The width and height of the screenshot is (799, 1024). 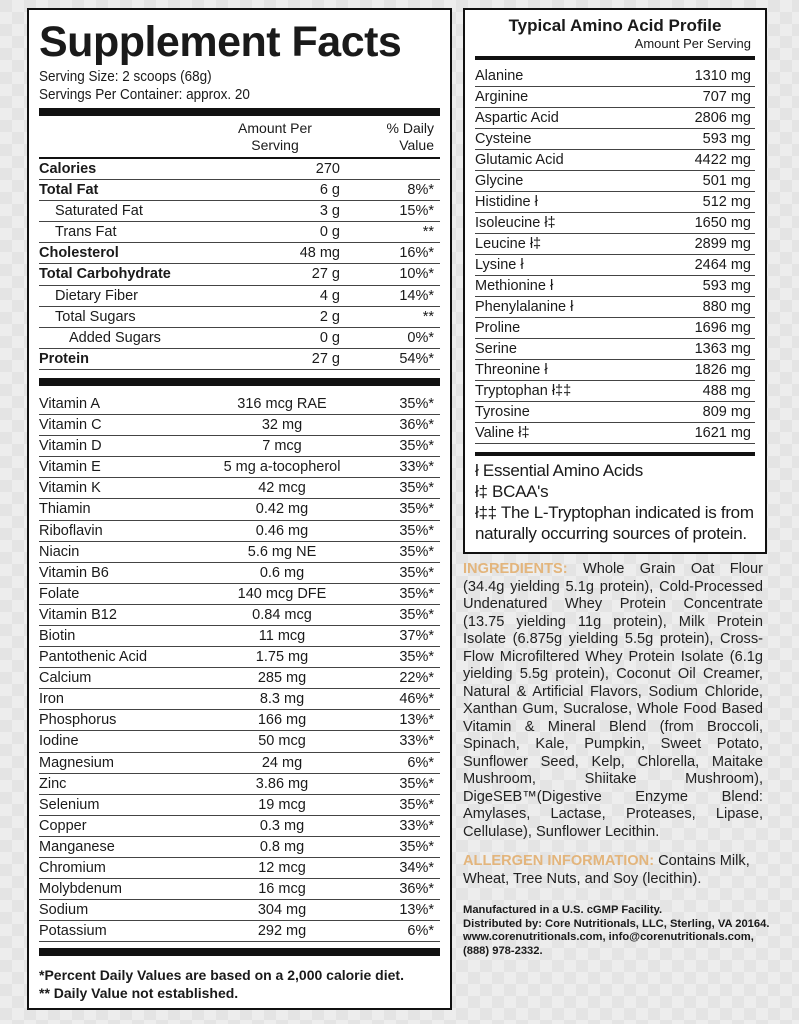 I want to click on amino-amount: 1310 mg, so click(x=722, y=76).